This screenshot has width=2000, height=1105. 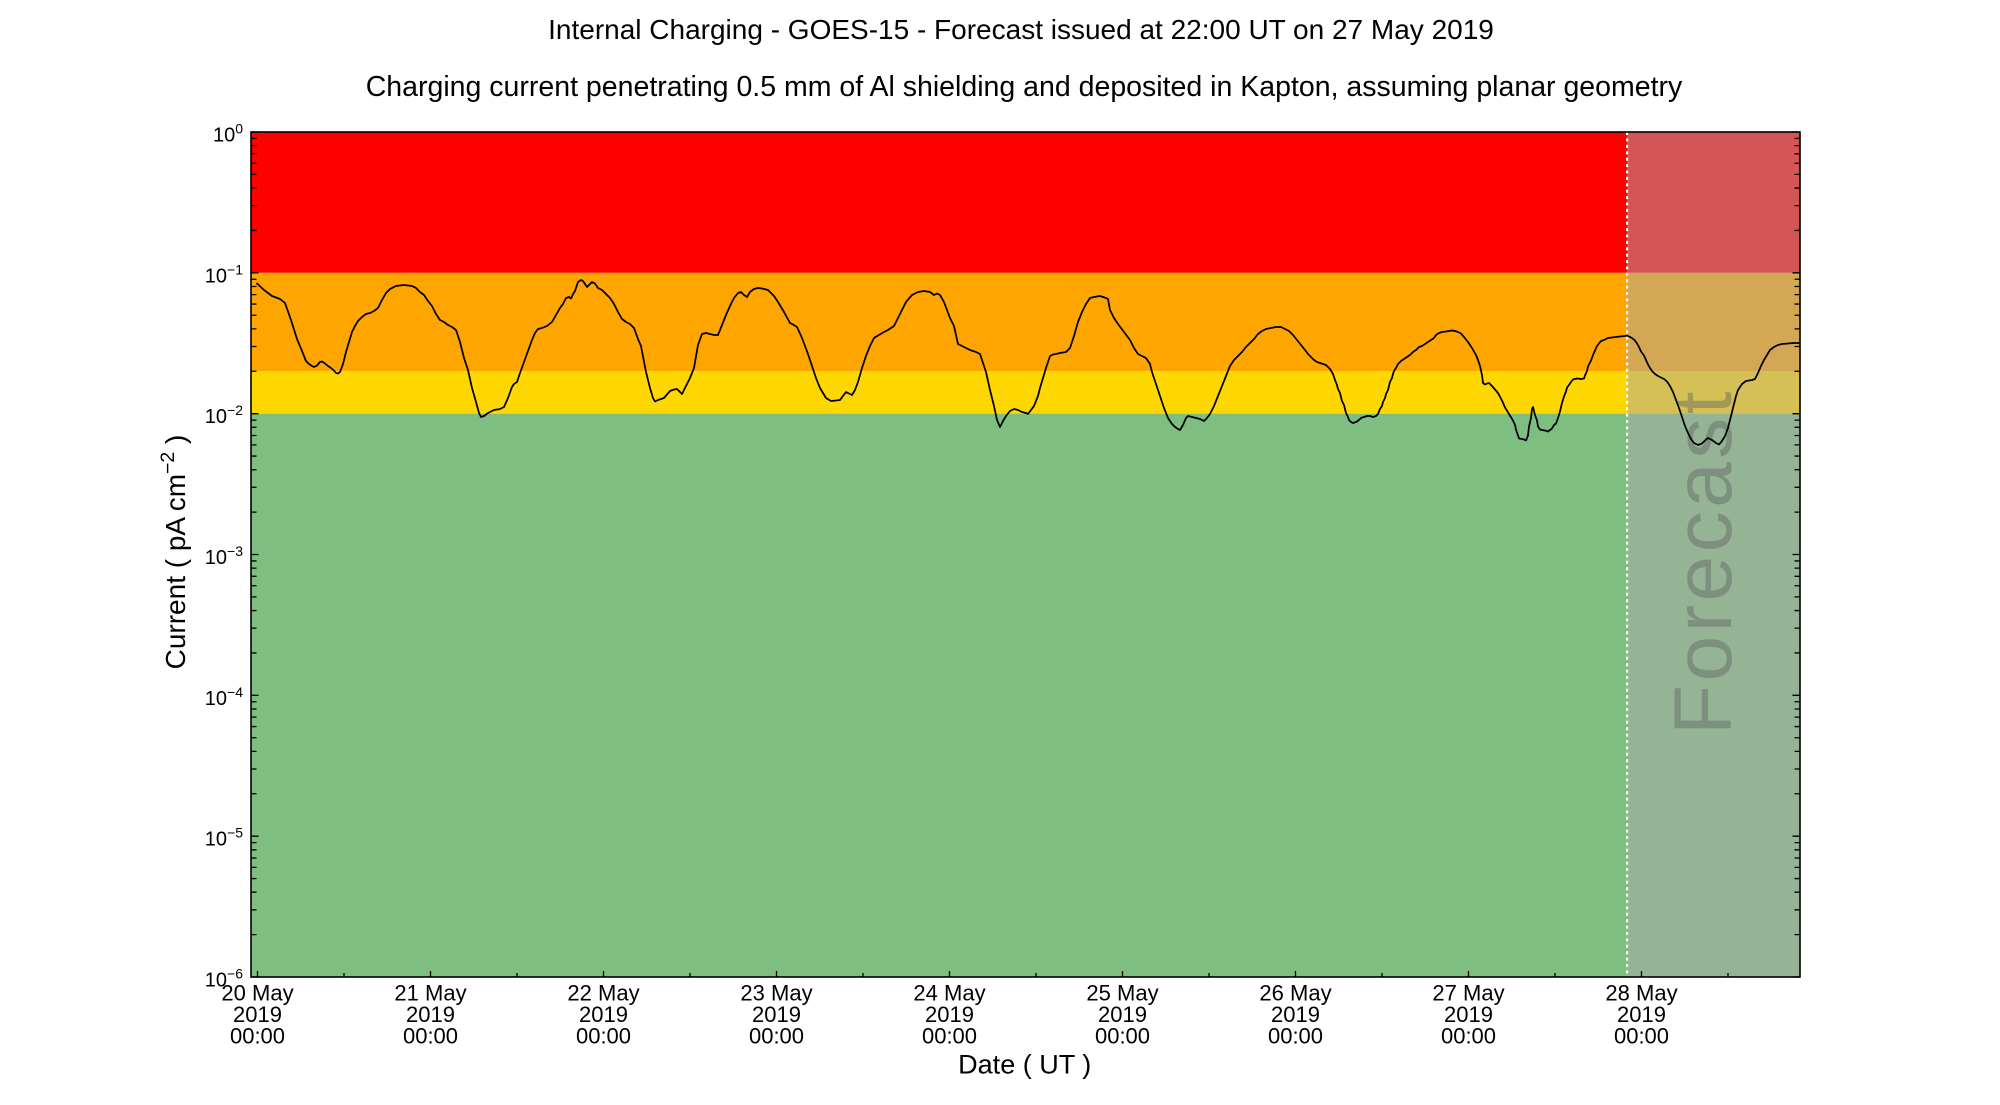 I want to click on svg-text: 24 May, so click(x=949, y=993).